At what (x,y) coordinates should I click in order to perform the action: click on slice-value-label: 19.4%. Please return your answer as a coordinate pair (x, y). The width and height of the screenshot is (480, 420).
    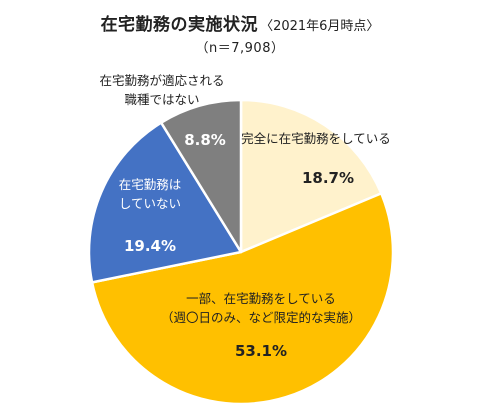
    Looking at the image, I should click on (150, 246).